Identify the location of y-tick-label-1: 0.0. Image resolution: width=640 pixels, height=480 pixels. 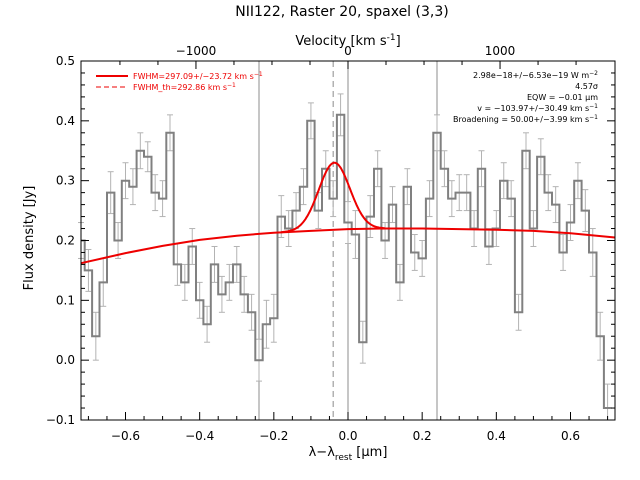
(65, 360).